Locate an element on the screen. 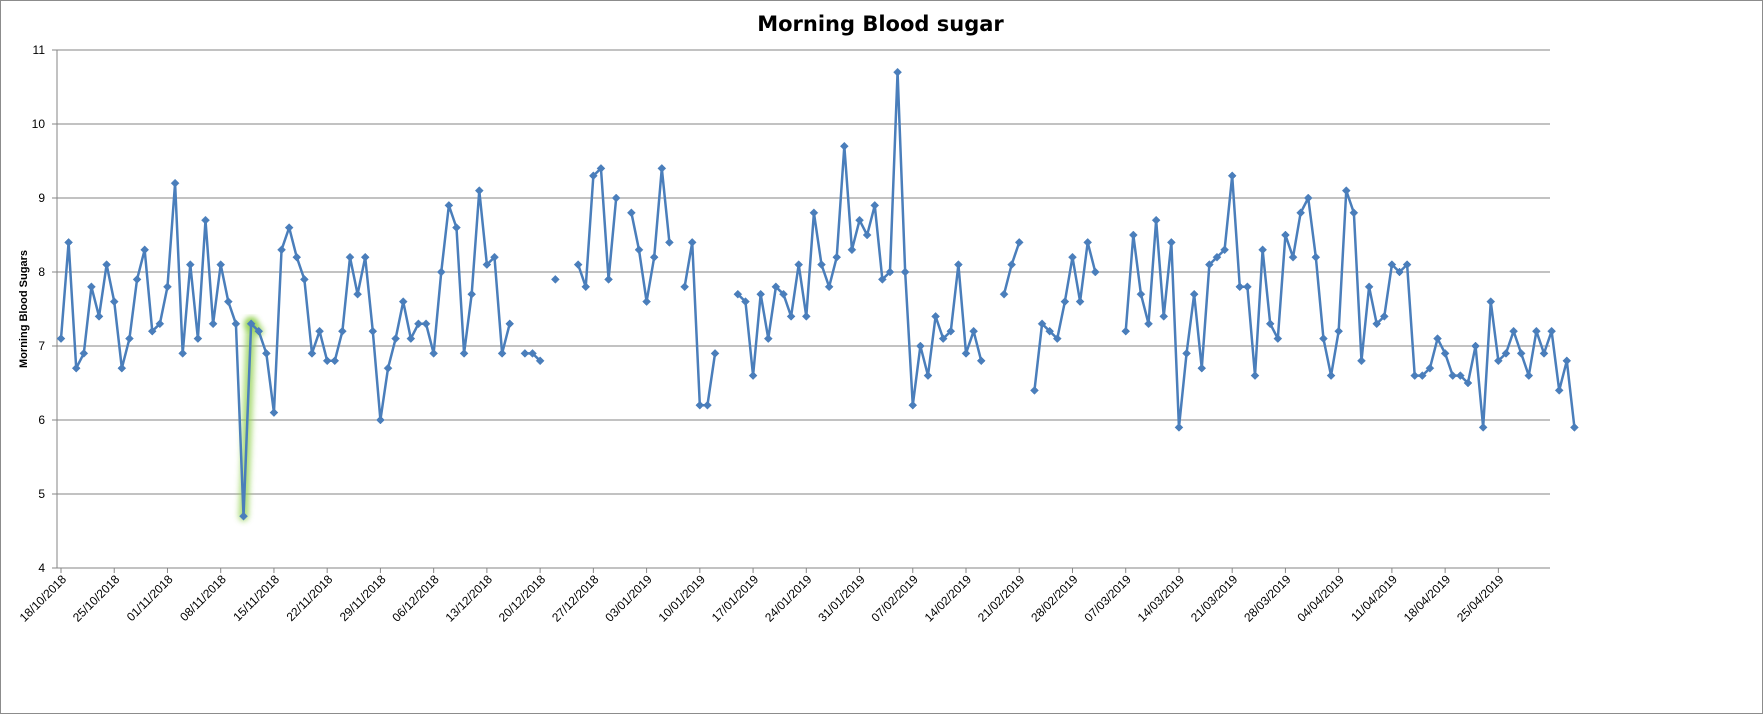 This screenshot has height=714, width=1763. y-tick-label: 8 is located at coordinates (41, 272).